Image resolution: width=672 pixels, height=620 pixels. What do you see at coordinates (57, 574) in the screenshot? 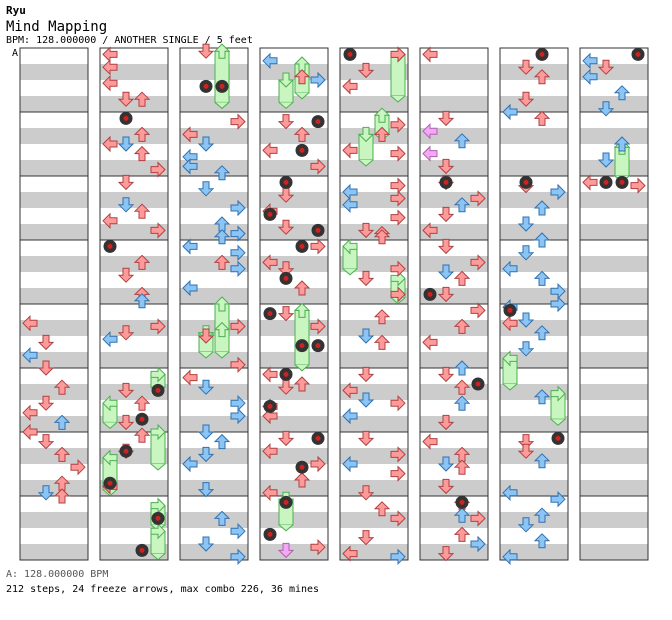
I see `bpm-legend: A: 128.000000 BPM` at bounding box center [57, 574].